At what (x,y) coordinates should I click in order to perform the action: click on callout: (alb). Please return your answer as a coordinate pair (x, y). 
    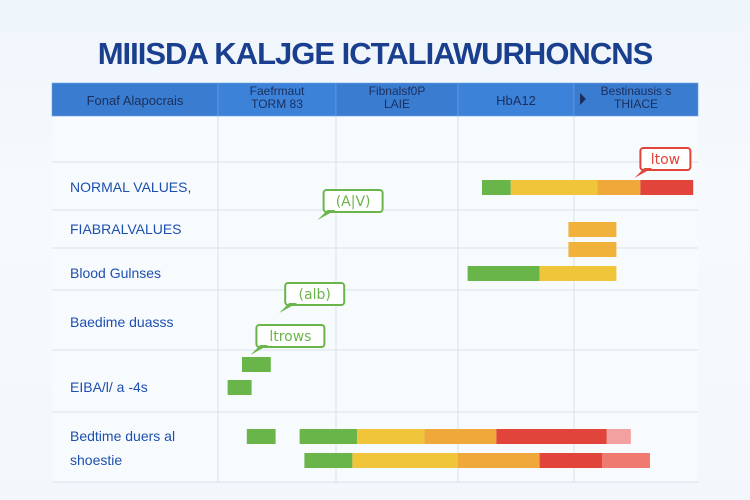
    Looking at the image, I should click on (312, 297).